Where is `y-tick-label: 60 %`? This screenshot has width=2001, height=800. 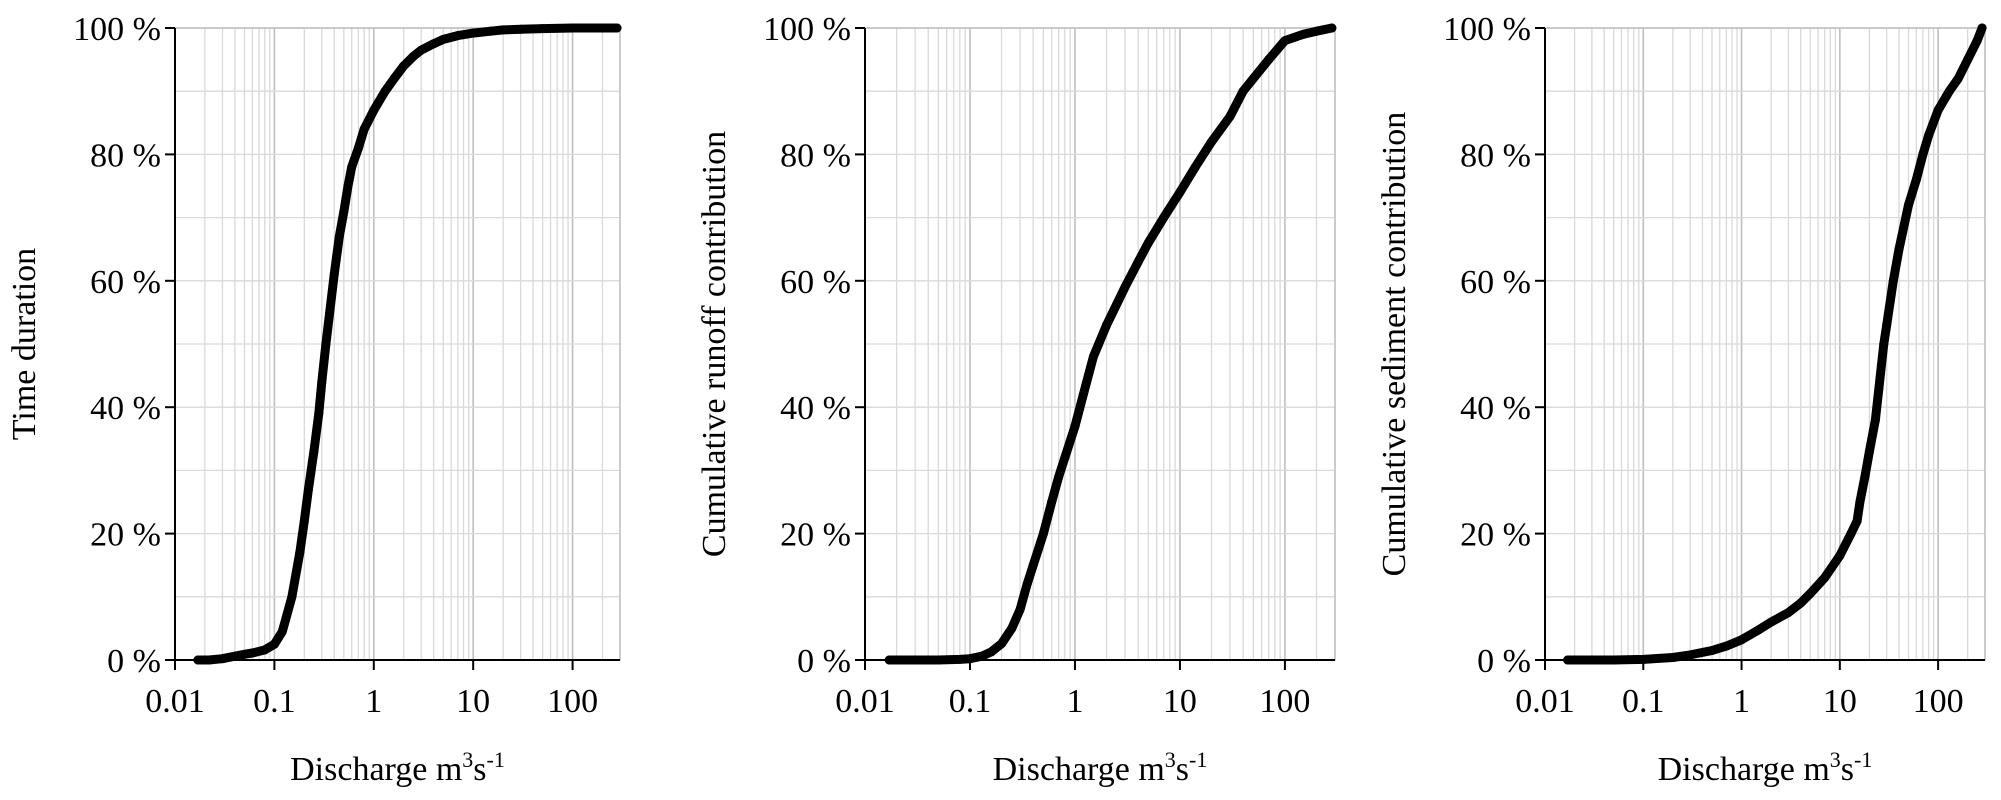 y-tick-label: 60 % is located at coordinates (125, 282).